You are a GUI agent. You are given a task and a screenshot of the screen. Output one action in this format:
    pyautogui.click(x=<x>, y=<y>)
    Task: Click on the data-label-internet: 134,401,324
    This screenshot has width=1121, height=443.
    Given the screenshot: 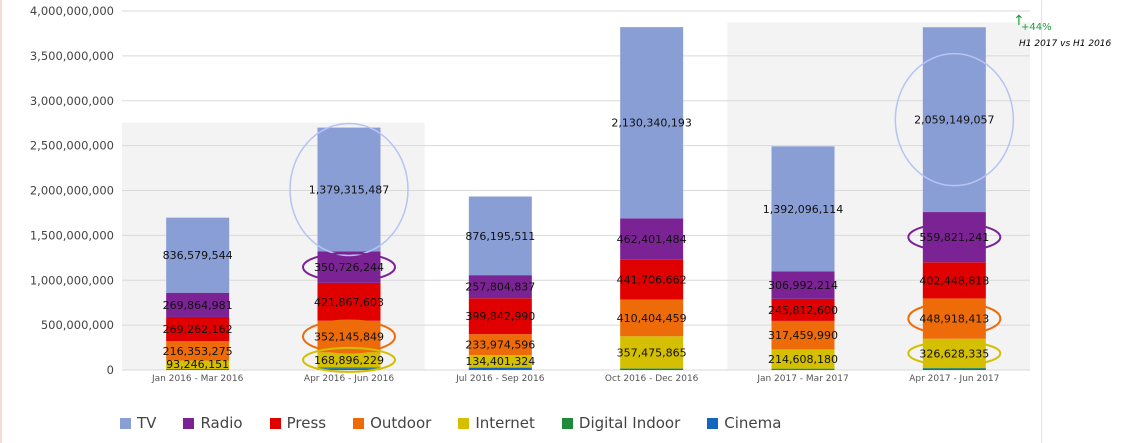 What is the action you would take?
    pyautogui.click(x=500, y=361)
    